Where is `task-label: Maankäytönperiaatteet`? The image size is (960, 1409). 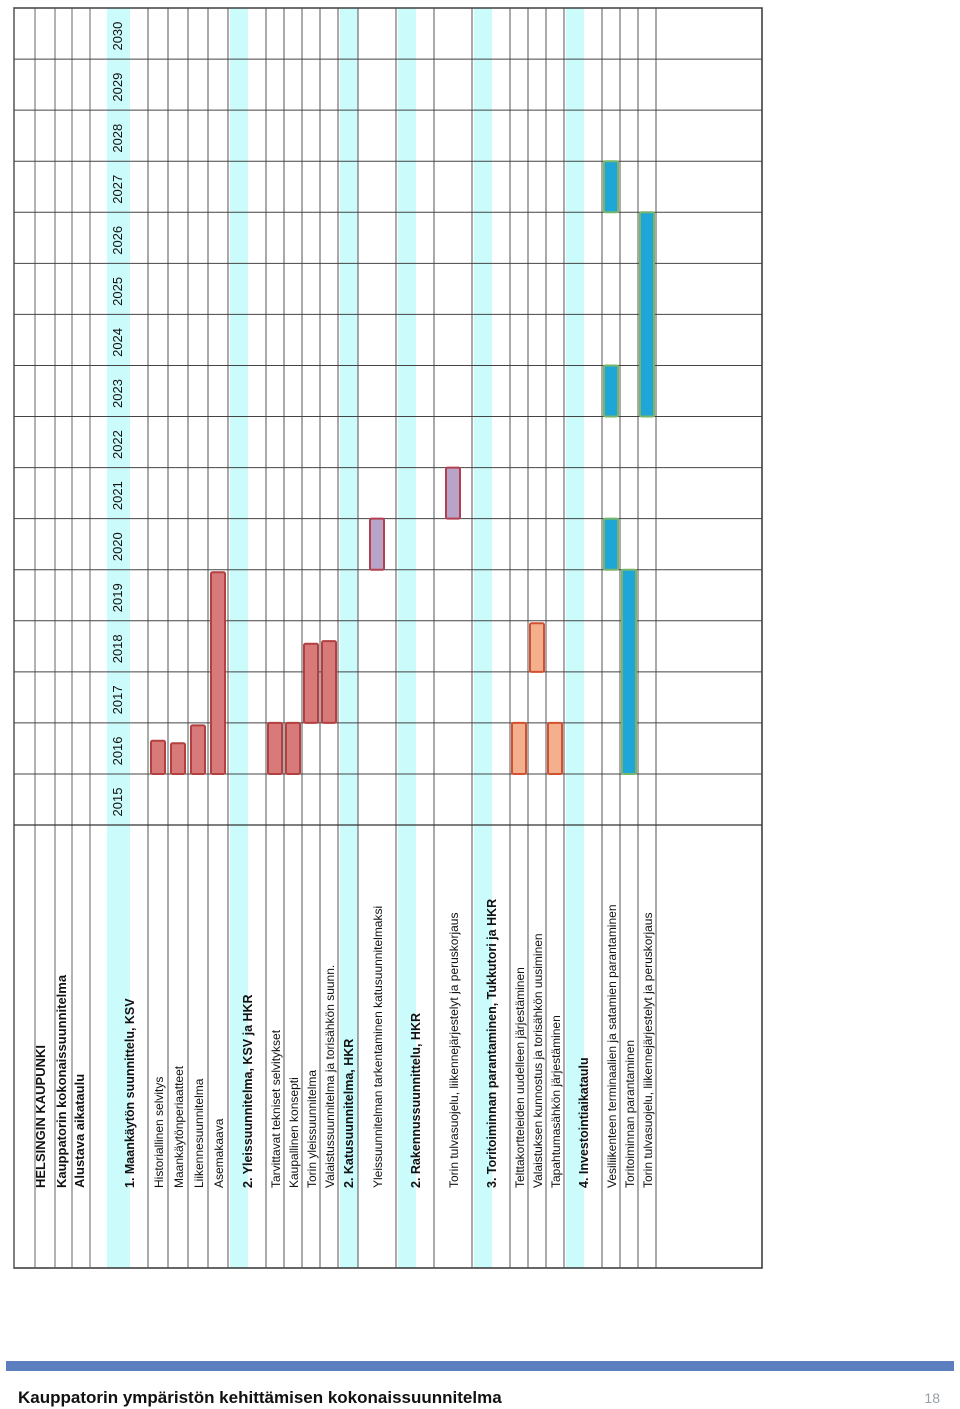 task-label: Maankäytönperiaatteet is located at coordinates (179, 1126).